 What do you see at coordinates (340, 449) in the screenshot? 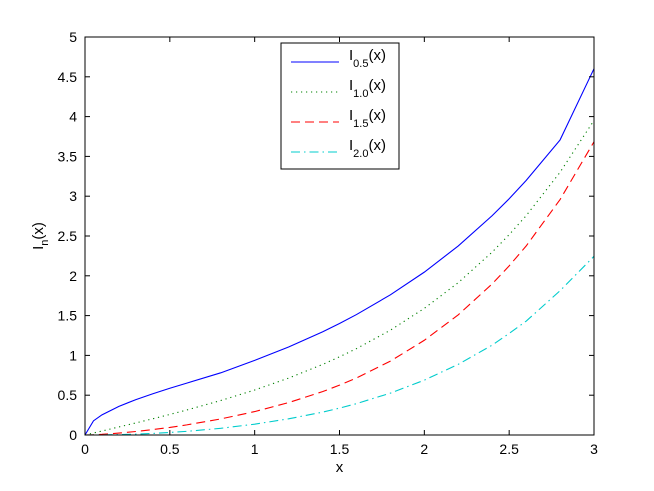
I see `x-tick-label: 1.5` at bounding box center [340, 449].